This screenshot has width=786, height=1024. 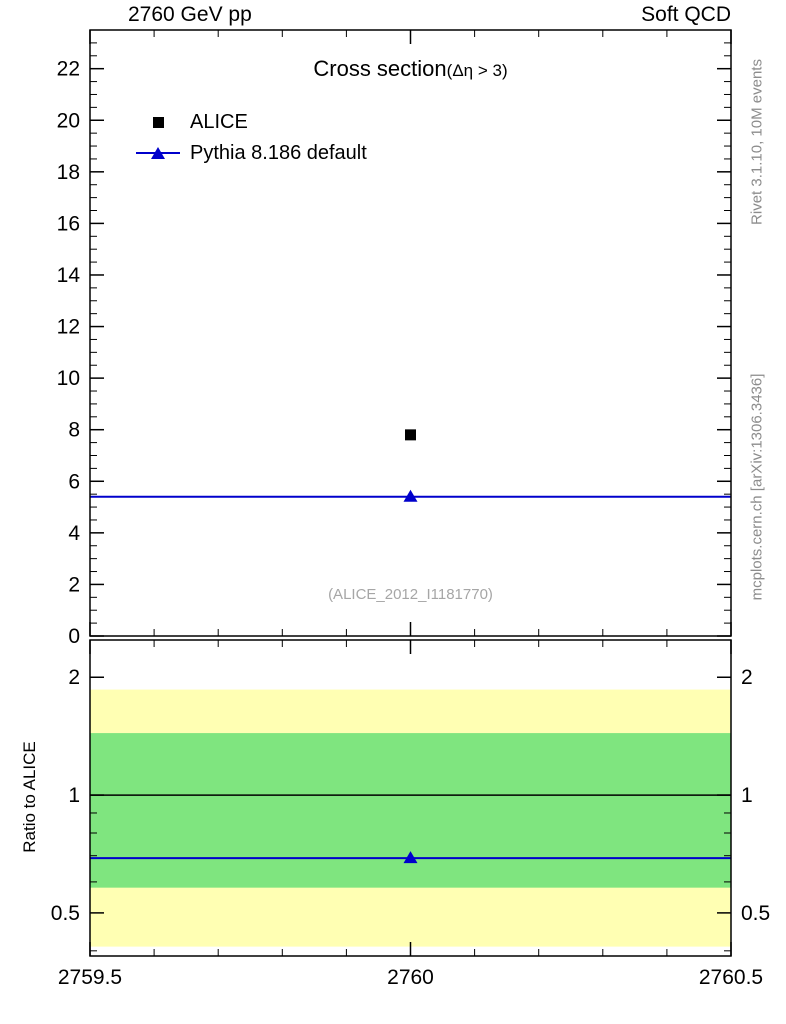 I want to click on y-tick-label: 18, so click(x=68, y=172).